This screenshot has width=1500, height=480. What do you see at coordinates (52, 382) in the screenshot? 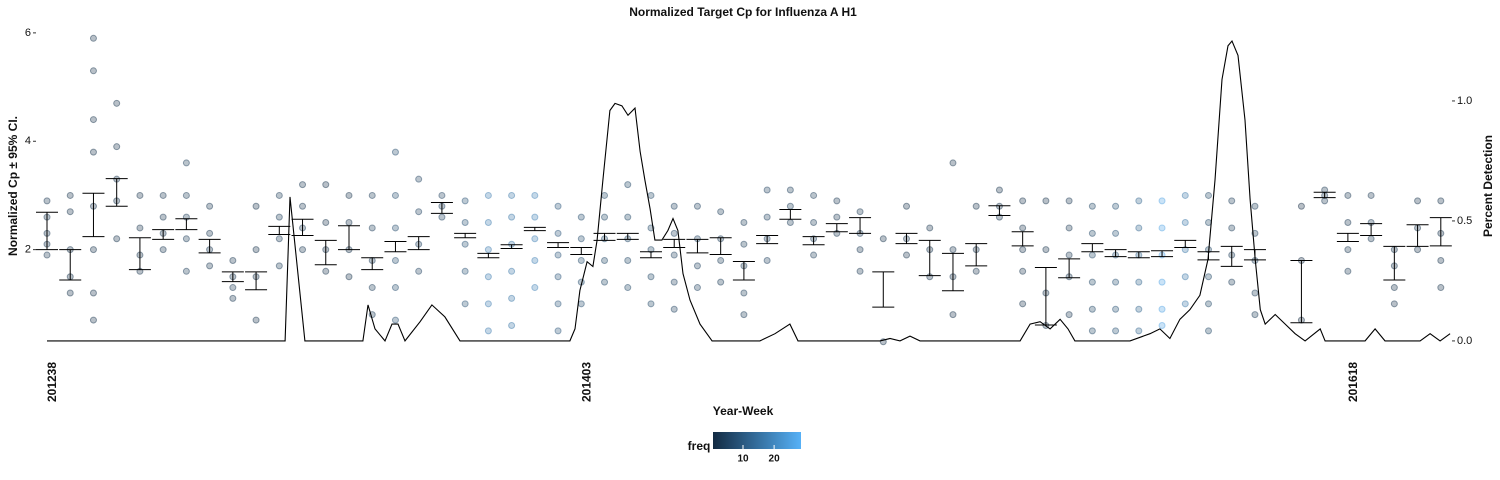
I see `x-tick-label: 201238` at bounding box center [52, 382].